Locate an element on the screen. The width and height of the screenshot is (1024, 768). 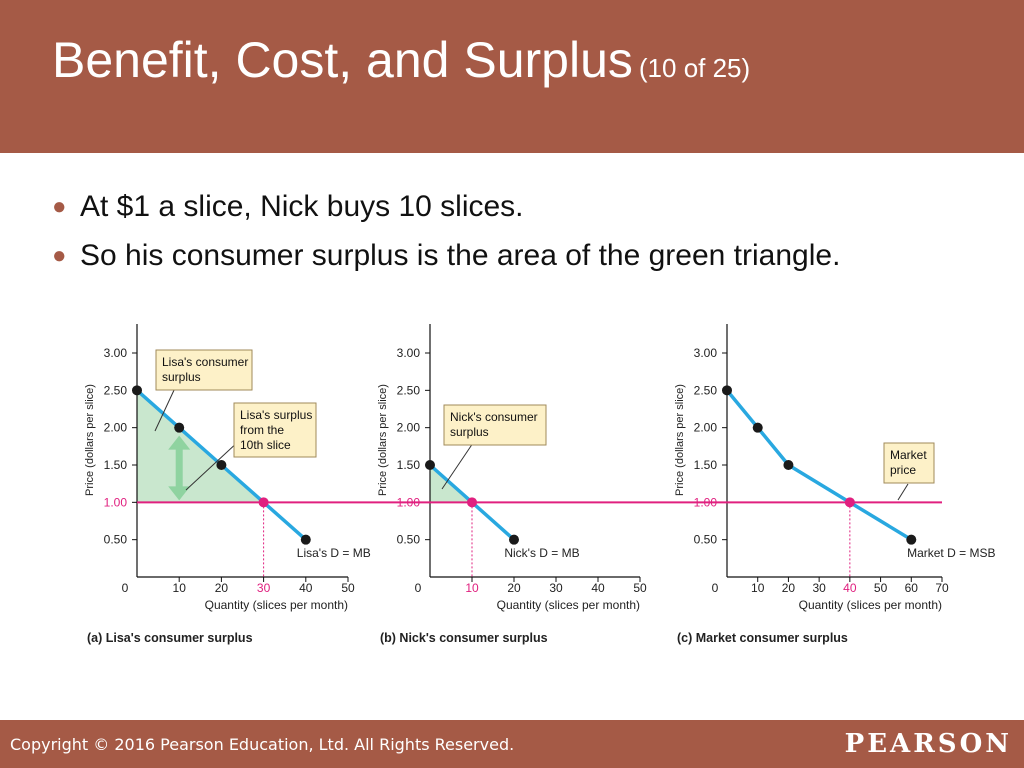
callout-lisa-10th-text: Lisa's surplus is located at coordinates (276, 415).